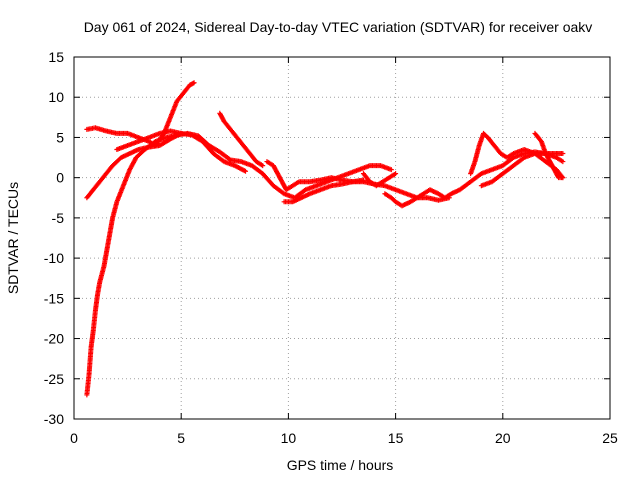 The image size is (640, 480). Describe the element at coordinates (13, 238) in the screenshot. I see `y-axis-label: SDTVAR / TECUs` at that location.